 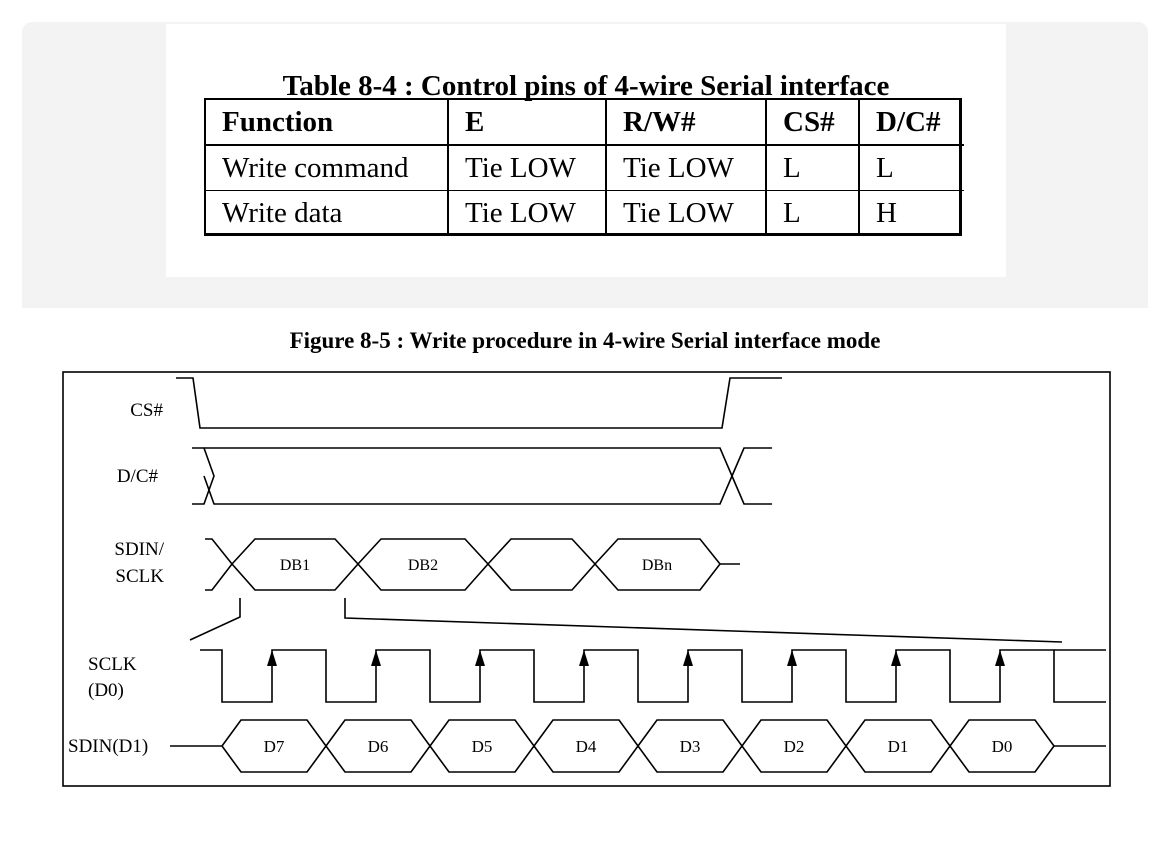 What do you see at coordinates (327, 168) in the screenshot?
I see `table-cell: Write command` at bounding box center [327, 168].